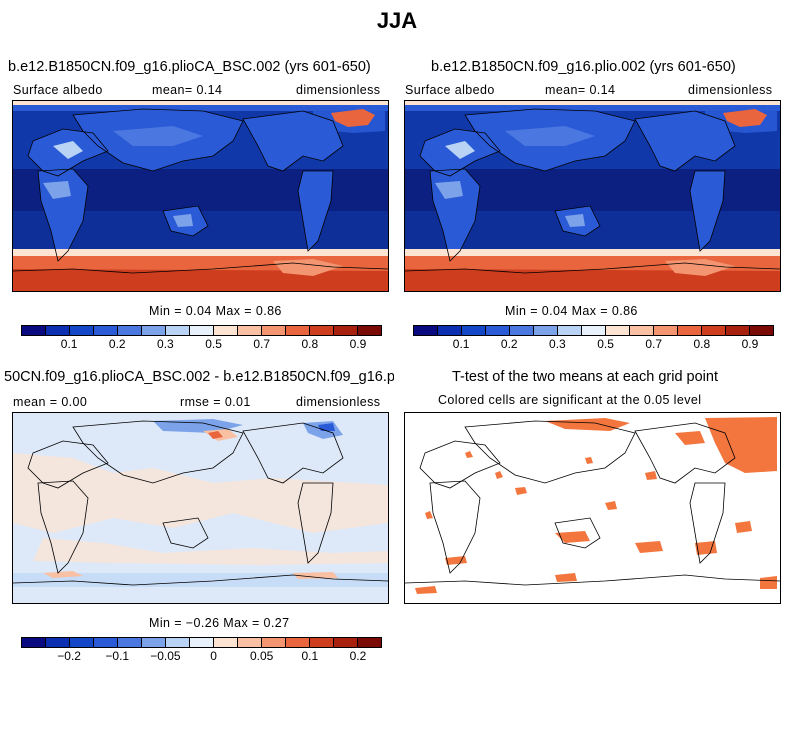  I want to click on colorbar-tick-label: −0.05, so click(165, 656).